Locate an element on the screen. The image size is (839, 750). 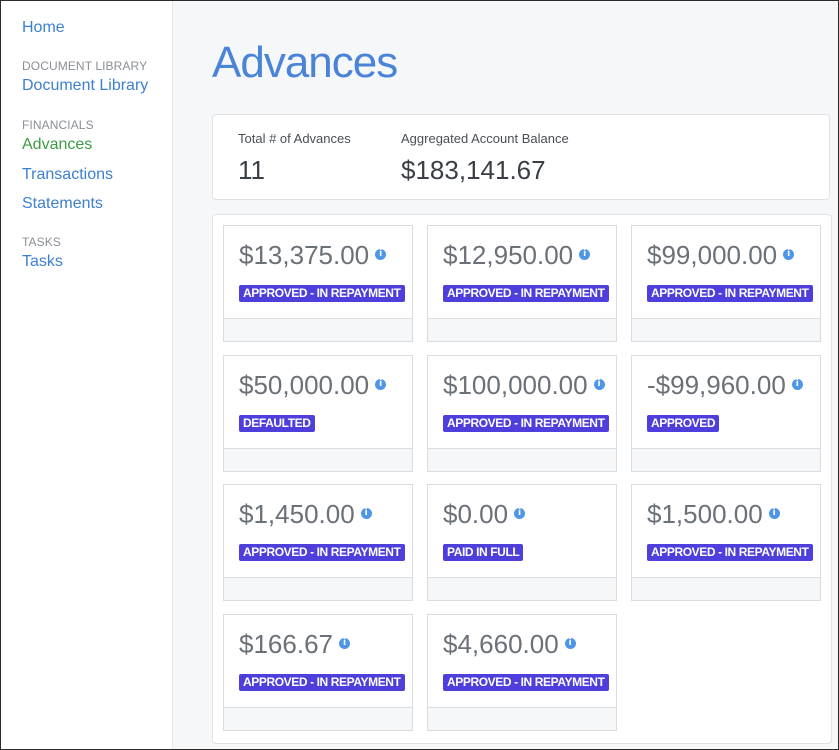
advance-card: $99,000.00 i APPROVED - IN REPAYMENT is located at coordinates (726, 283).